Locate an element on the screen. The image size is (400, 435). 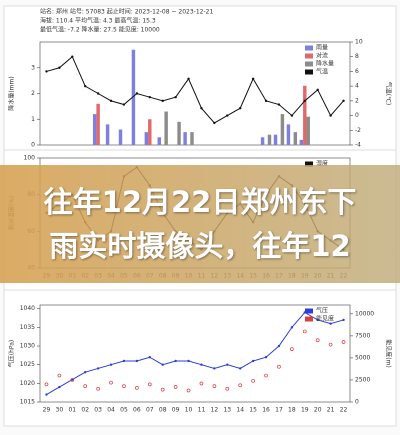
y2-tick-label: 2500 is located at coordinates (362, 379).